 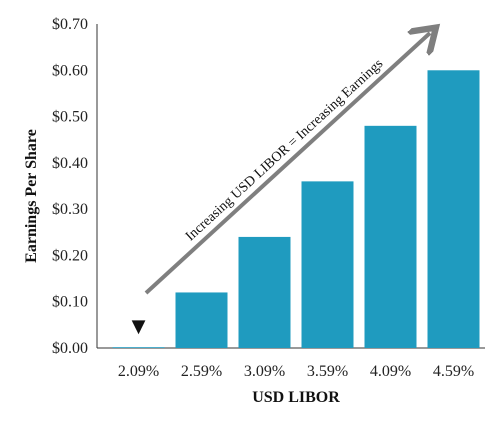 What do you see at coordinates (296, 397) in the screenshot?
I see `x-axis-title: USD LIBOR` at bounding box center [296, 397].